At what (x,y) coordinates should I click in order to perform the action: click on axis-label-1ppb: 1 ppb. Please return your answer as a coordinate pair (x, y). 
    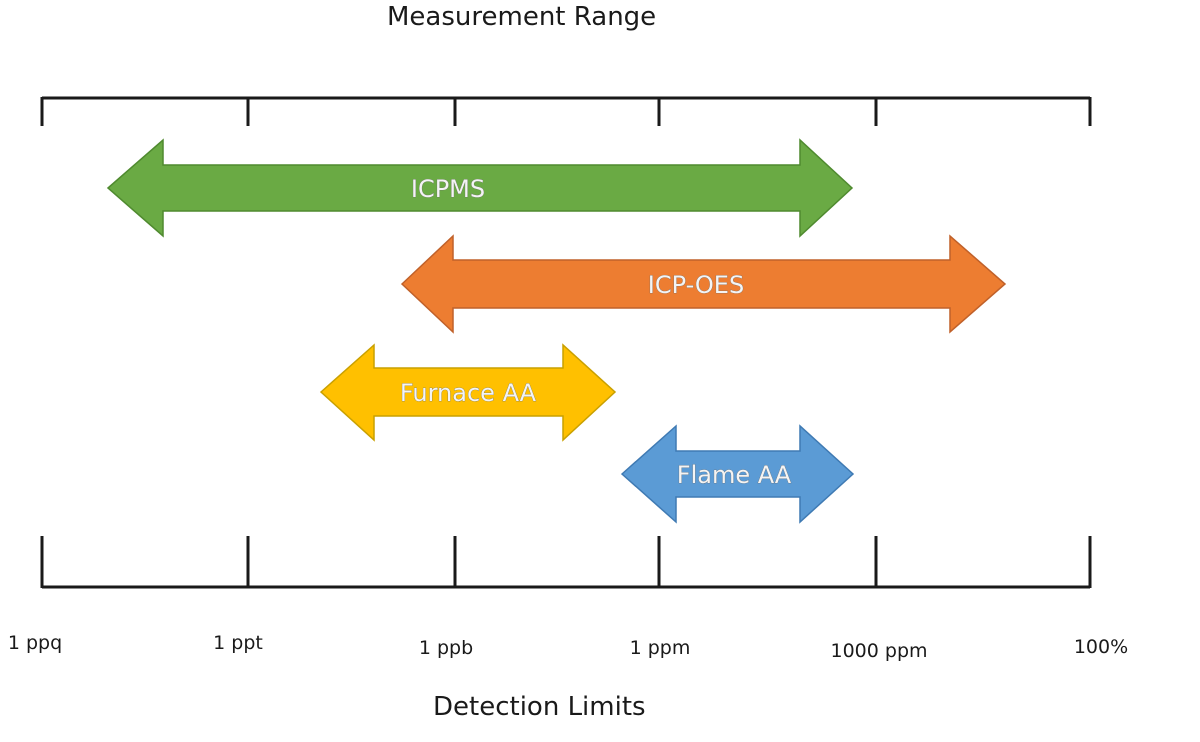
    Looking at the image, I should click on (446, 648).